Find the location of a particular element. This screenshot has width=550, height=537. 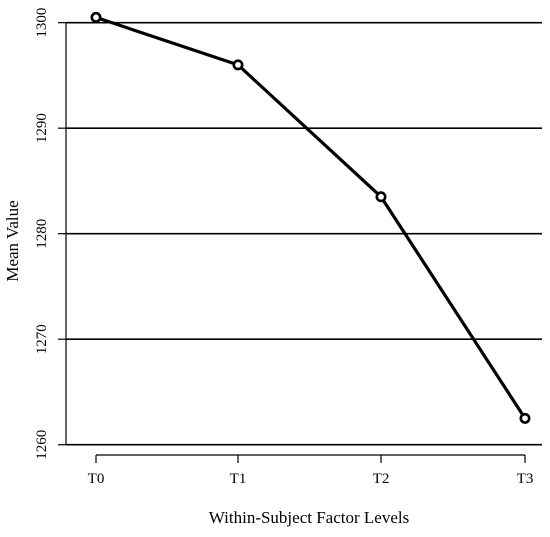

x-tick-label-T1: T1 is located at coordinates (238, 479).